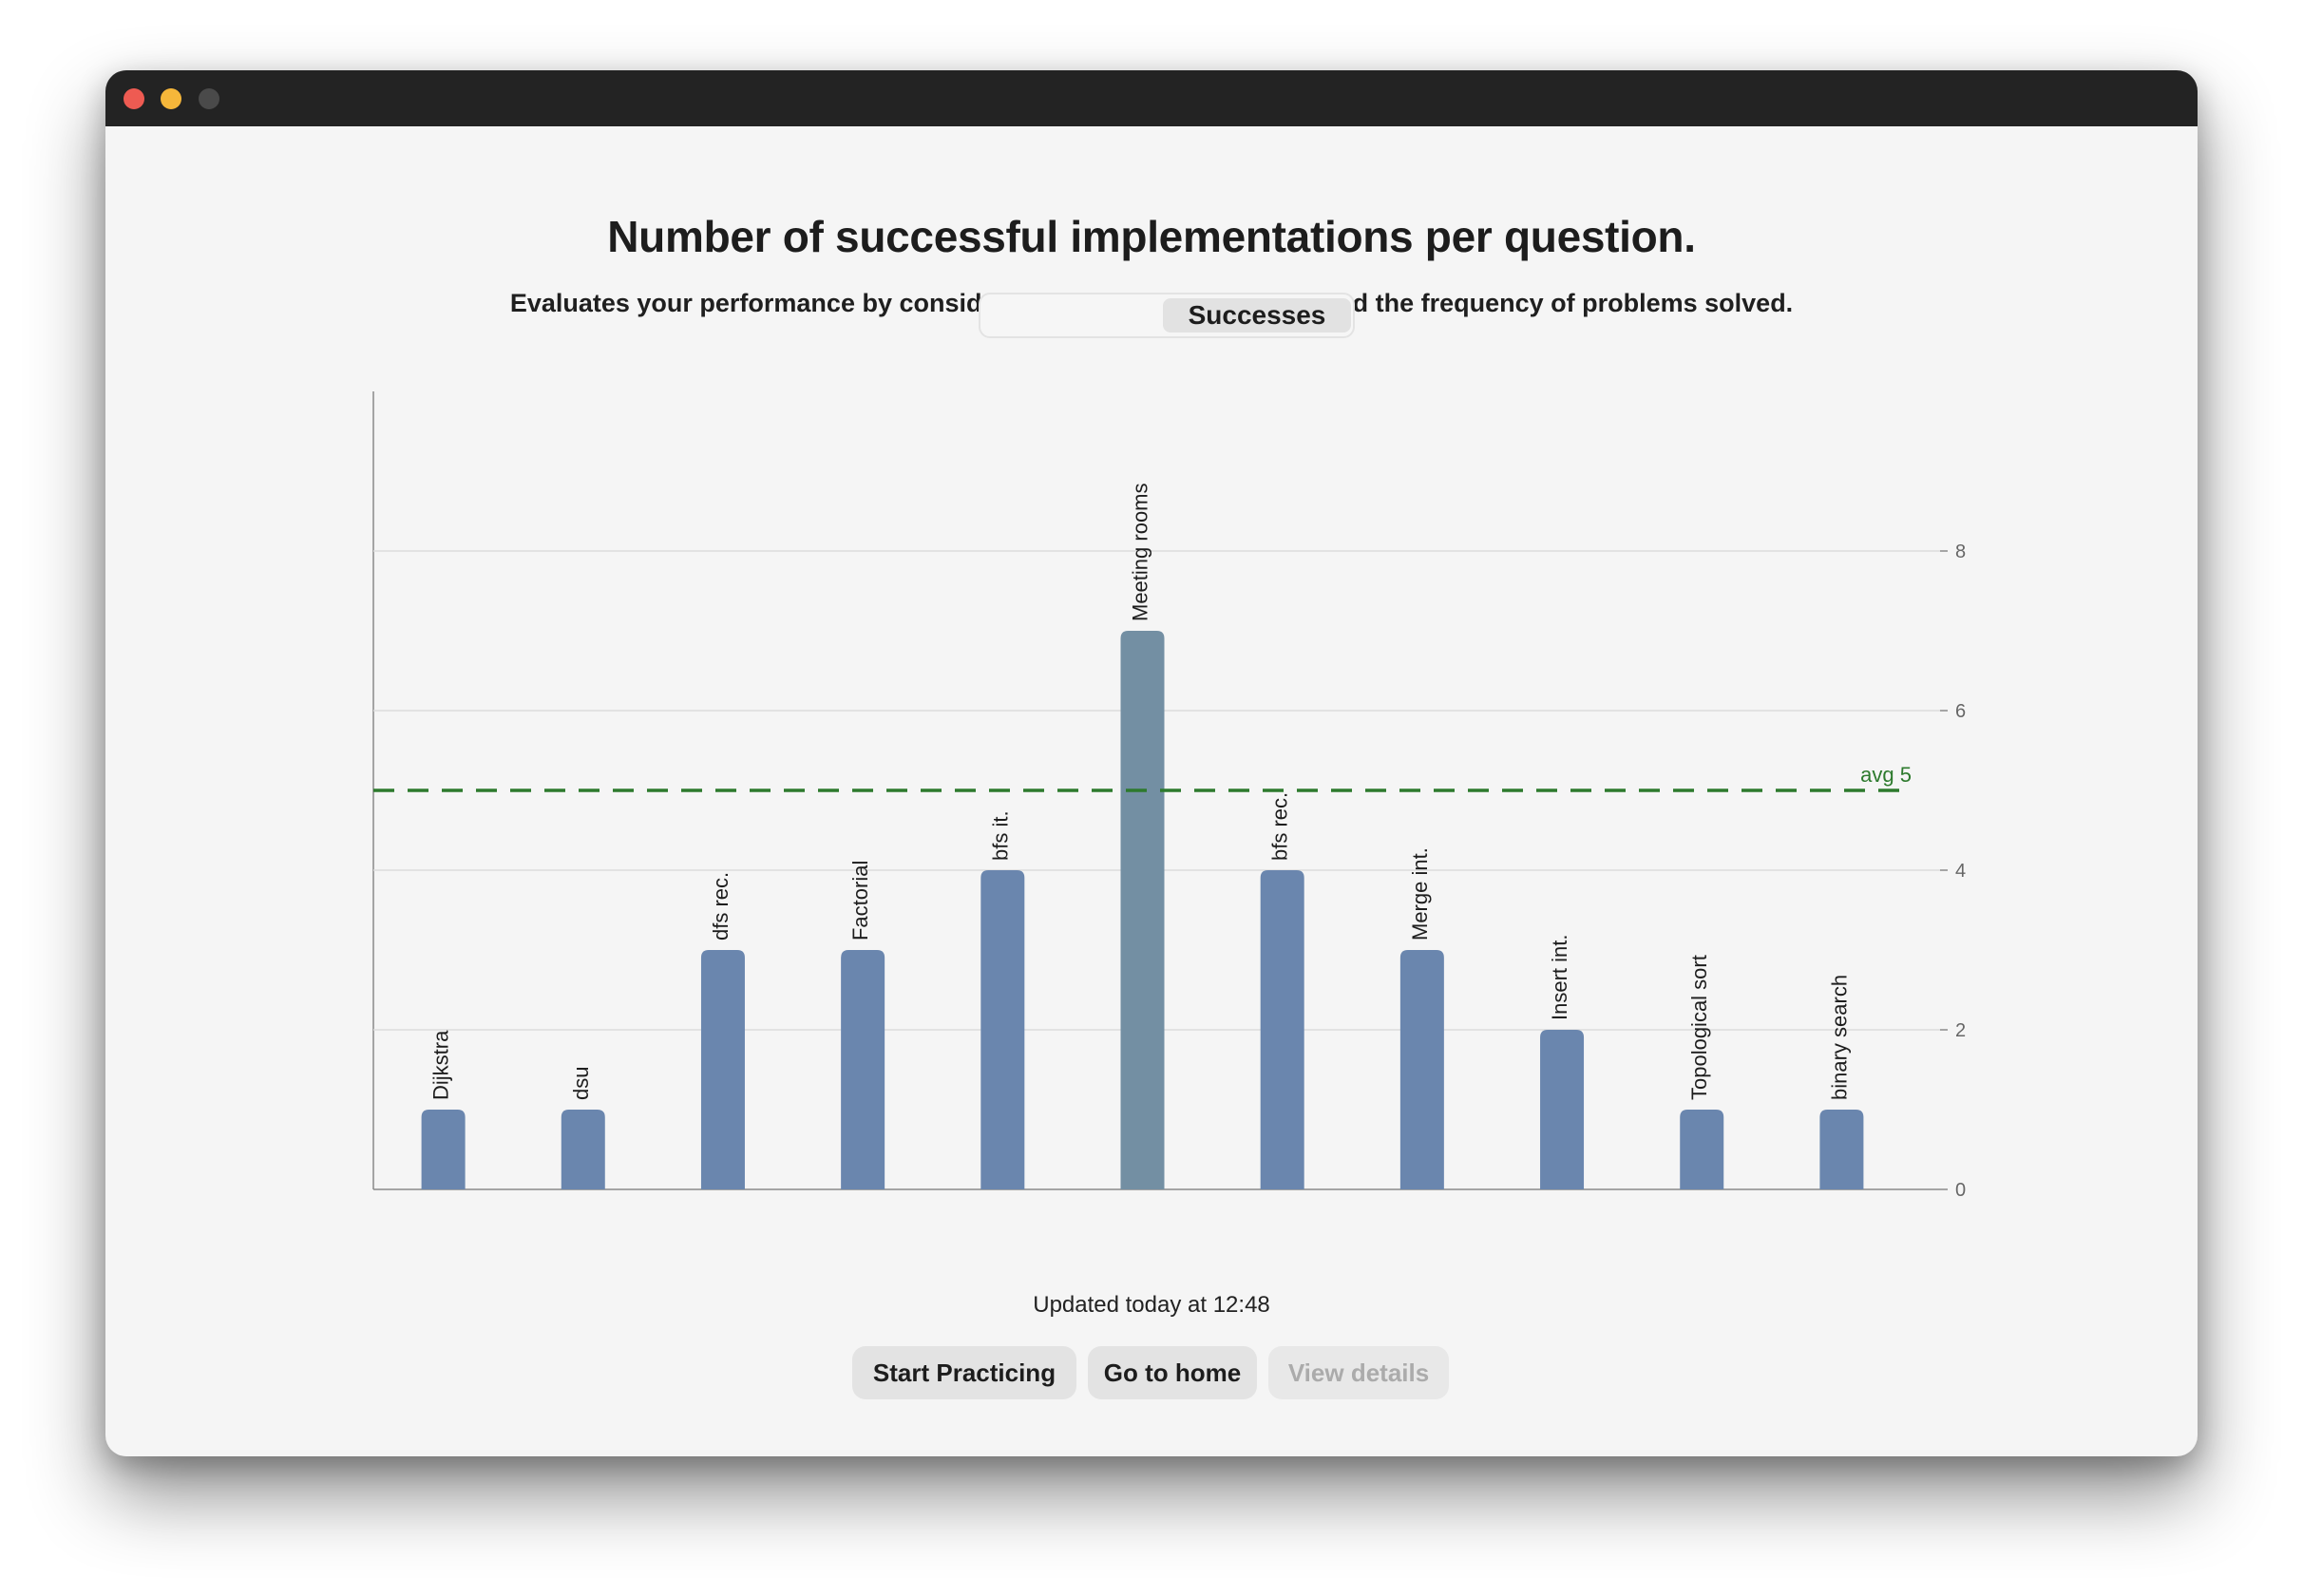  What do you see at coordinates (1841, 1149) in the screenshot?
I see `bar-binary-search` at bounding box center [1841, 1149].